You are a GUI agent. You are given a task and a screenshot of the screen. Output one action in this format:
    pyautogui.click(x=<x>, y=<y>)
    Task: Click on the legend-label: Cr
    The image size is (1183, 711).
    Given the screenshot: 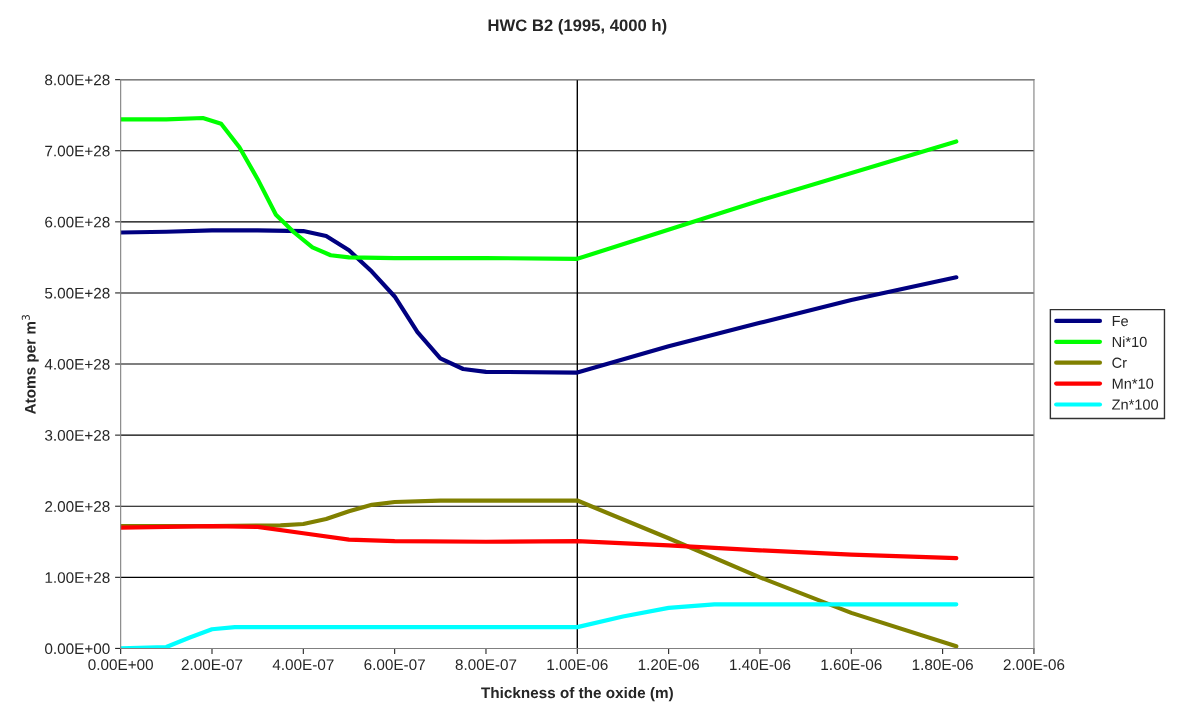 What is the action you would take?
    pyautogui.click(x=1119, y=362)
    